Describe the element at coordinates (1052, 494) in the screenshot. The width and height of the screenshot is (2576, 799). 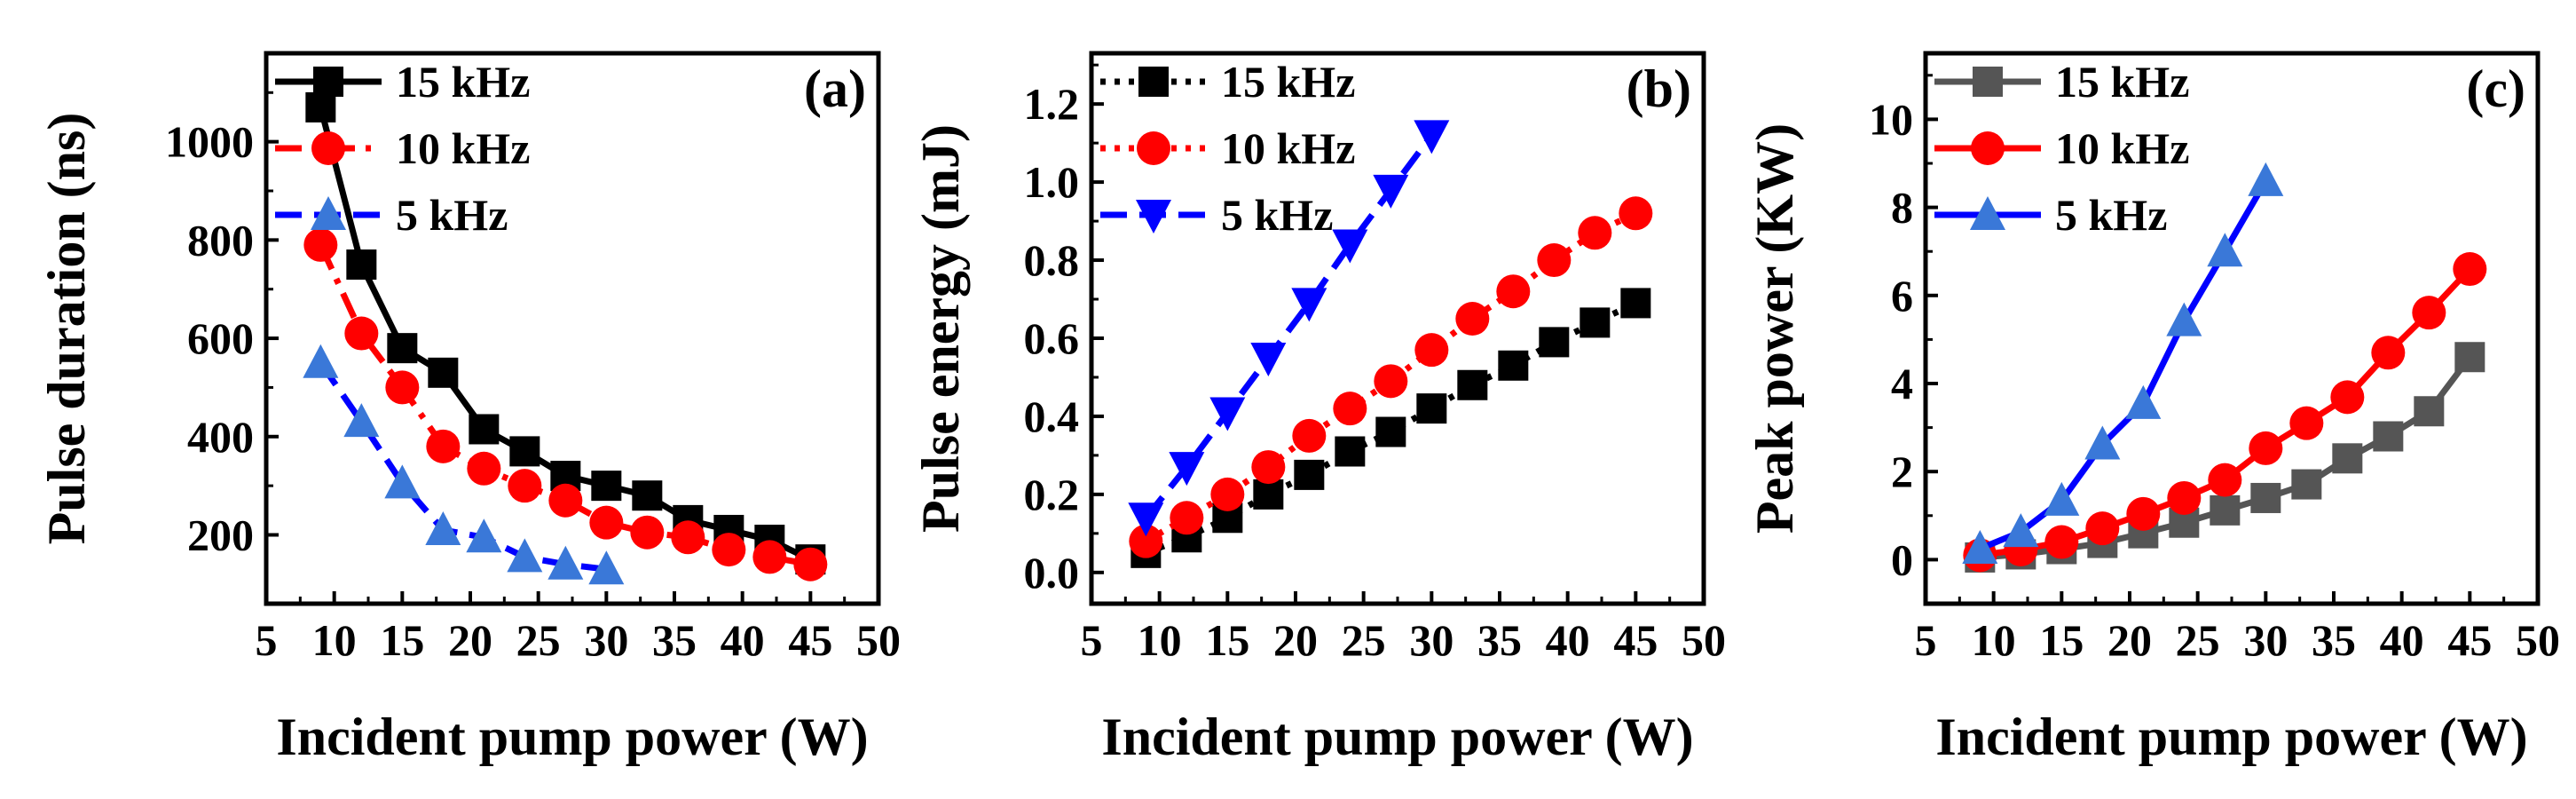
I see `y-tick-label: 0.2` at that location.